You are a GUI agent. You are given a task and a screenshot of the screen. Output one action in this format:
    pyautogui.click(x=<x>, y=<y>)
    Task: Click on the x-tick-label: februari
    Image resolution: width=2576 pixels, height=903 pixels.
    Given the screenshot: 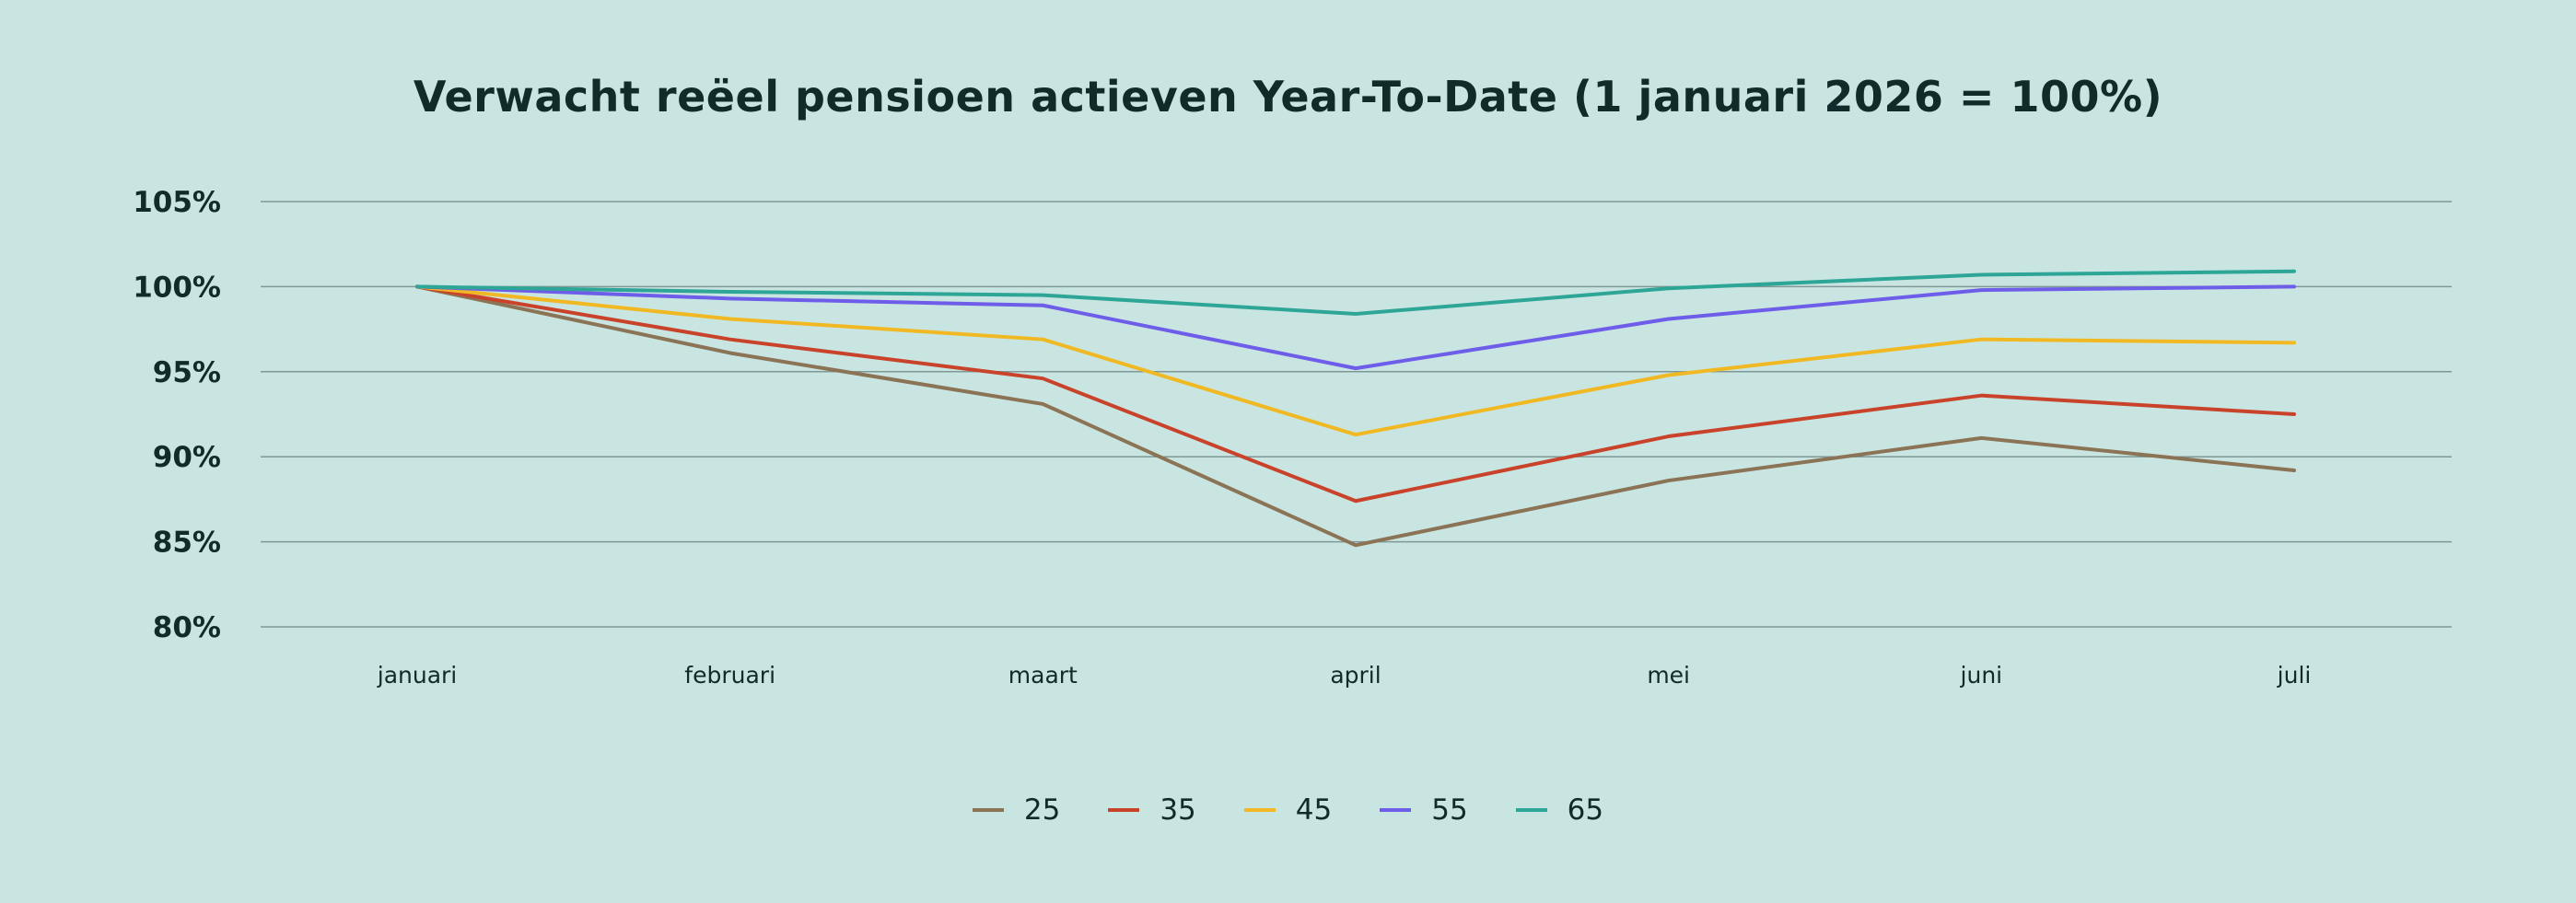 What is the action you would take?
    pyautogui.click(x=729, y=675)
    